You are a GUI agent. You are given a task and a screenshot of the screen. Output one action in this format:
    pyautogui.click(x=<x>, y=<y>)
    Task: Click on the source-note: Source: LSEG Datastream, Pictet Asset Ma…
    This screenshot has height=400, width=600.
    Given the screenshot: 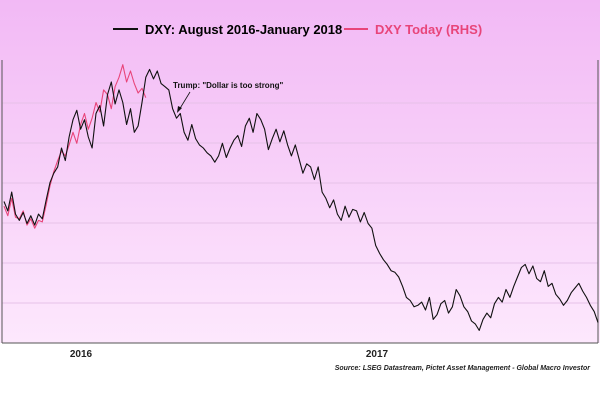 What is the action you would take?
    pyautogui.click(x=463, y=368)
    